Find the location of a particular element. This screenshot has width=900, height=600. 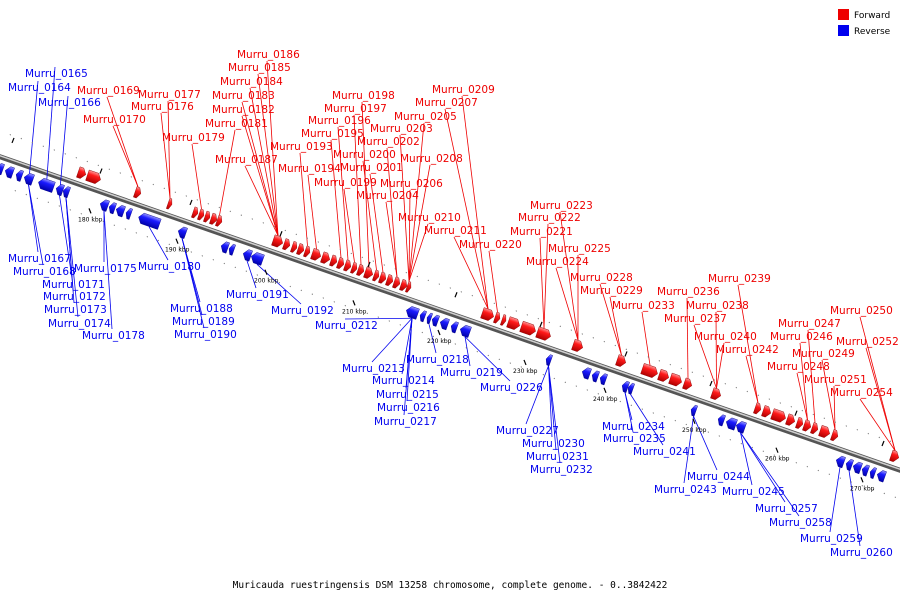

gene-label: Murru_0195 is located at coordinates (332, 134).